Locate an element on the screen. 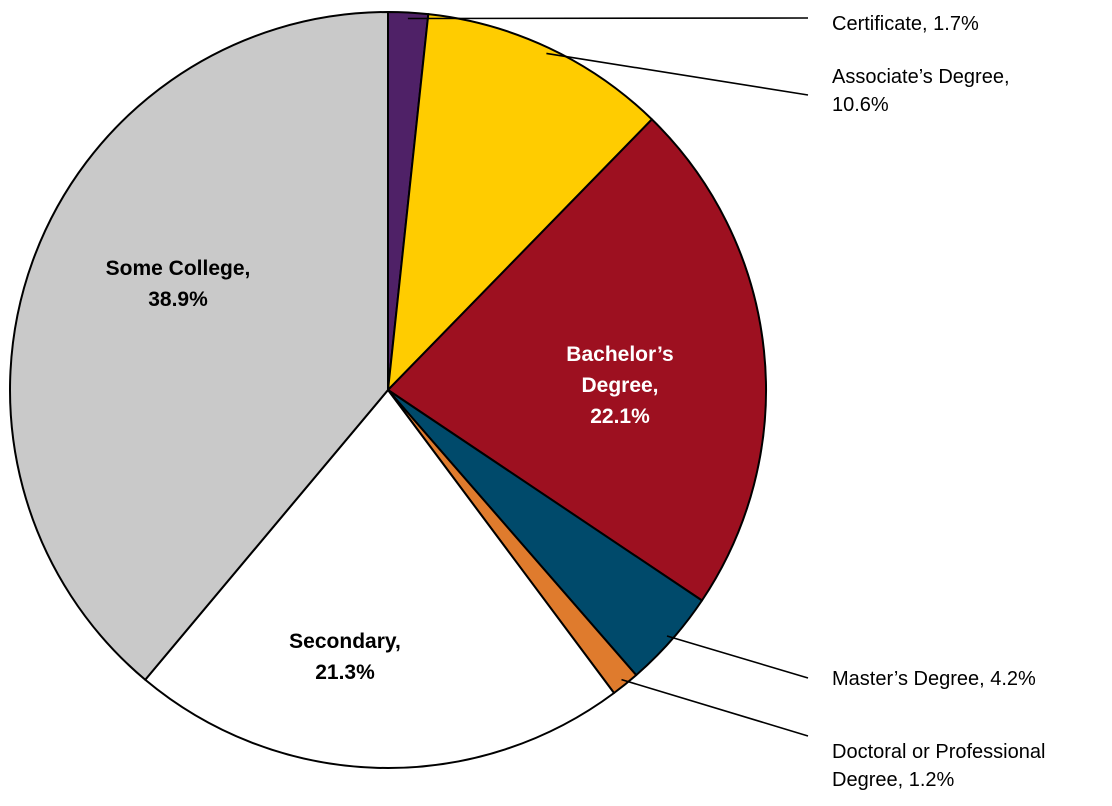 The height and width of the screenshot is (806, 1112). slice-label-line: Some College, is located at coordinates (178, 268).